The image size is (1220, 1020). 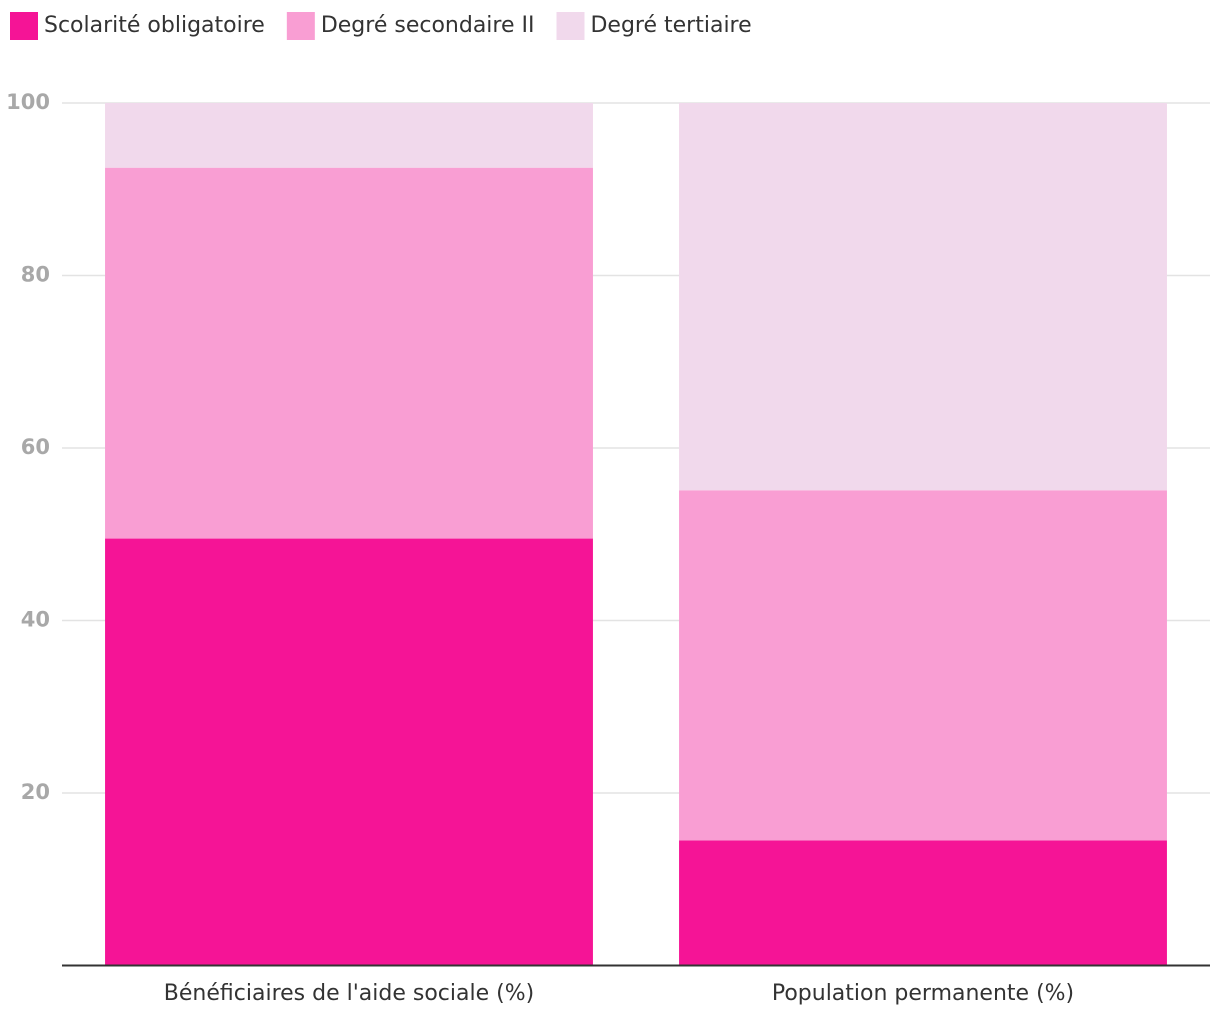 I want to click on legend-label: Scolarité obligatoire, so click(x=154, y=25).